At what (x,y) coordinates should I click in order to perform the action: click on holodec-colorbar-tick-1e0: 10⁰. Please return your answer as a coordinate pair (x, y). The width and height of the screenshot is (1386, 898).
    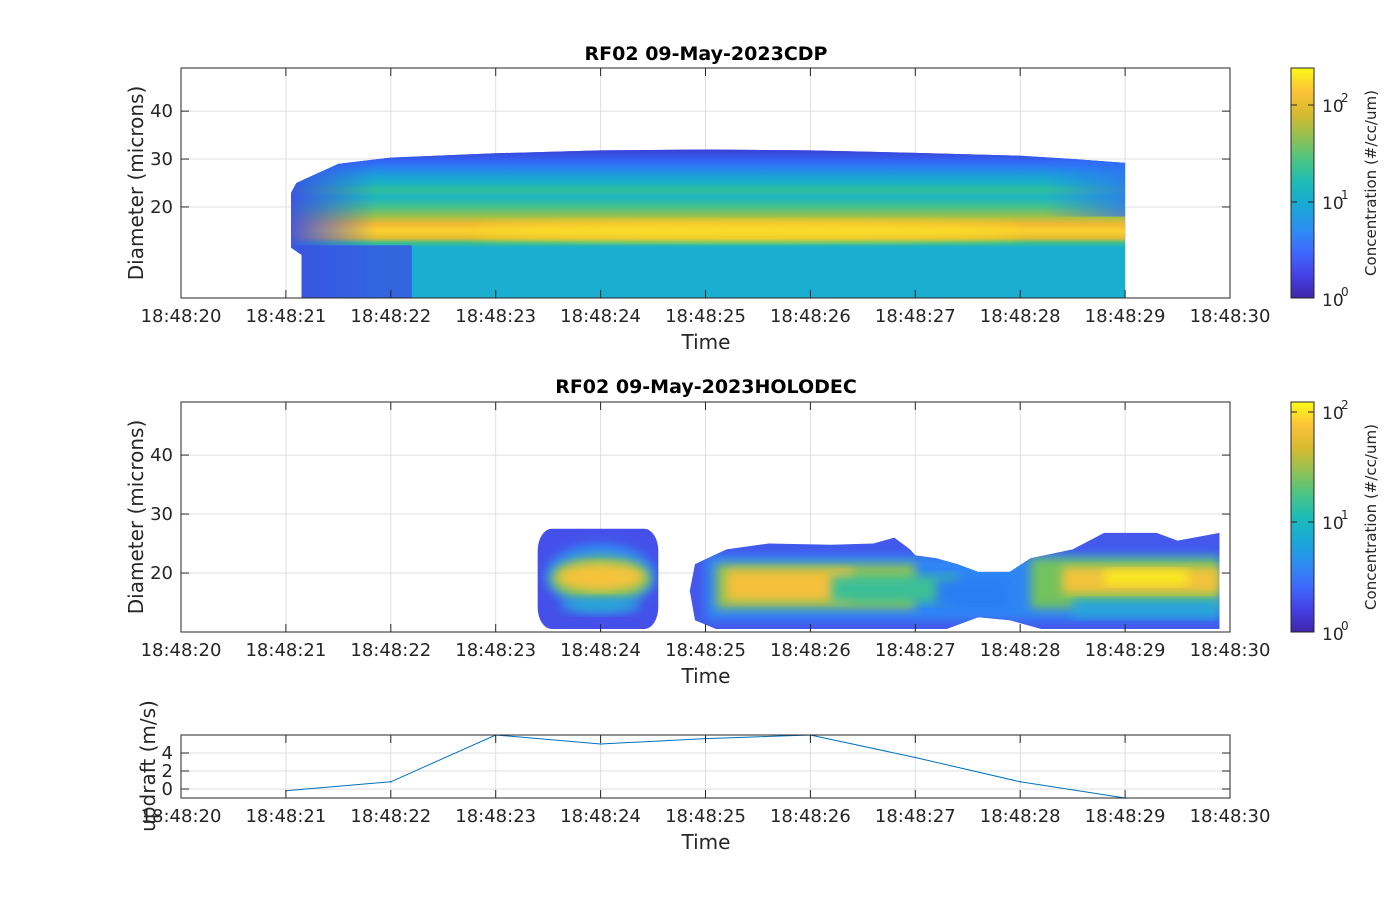
    Looking at the image, I should click on (1335, 632).